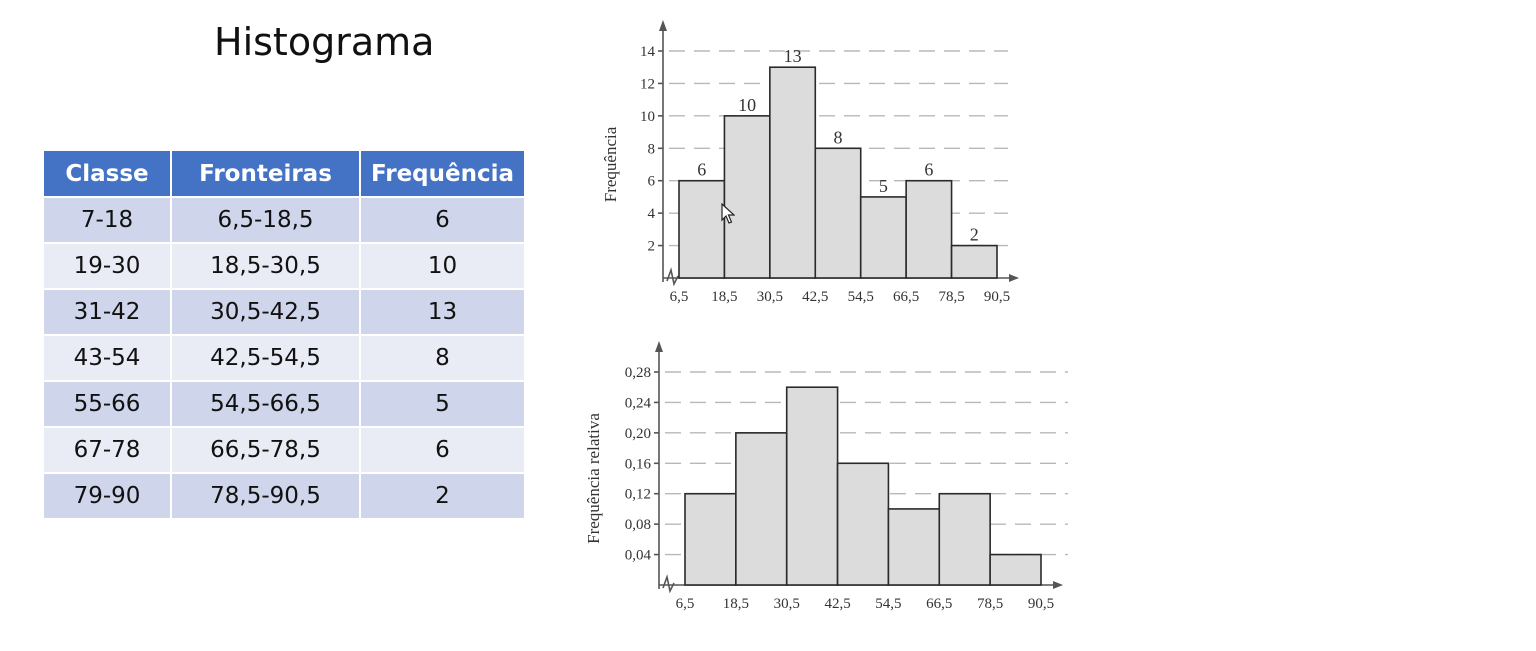  I want to click on header-fronteiras: Fronteiras, so click(266, 174).